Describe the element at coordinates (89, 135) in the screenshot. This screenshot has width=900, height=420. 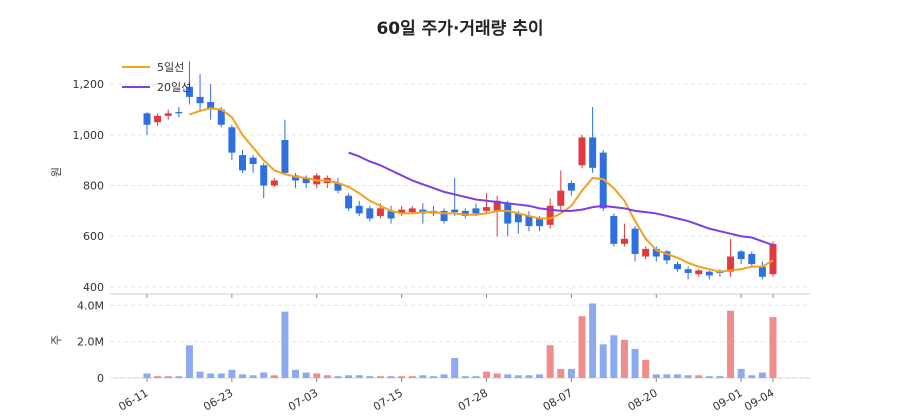
I see `y-tick-label: 1,000` at that location.